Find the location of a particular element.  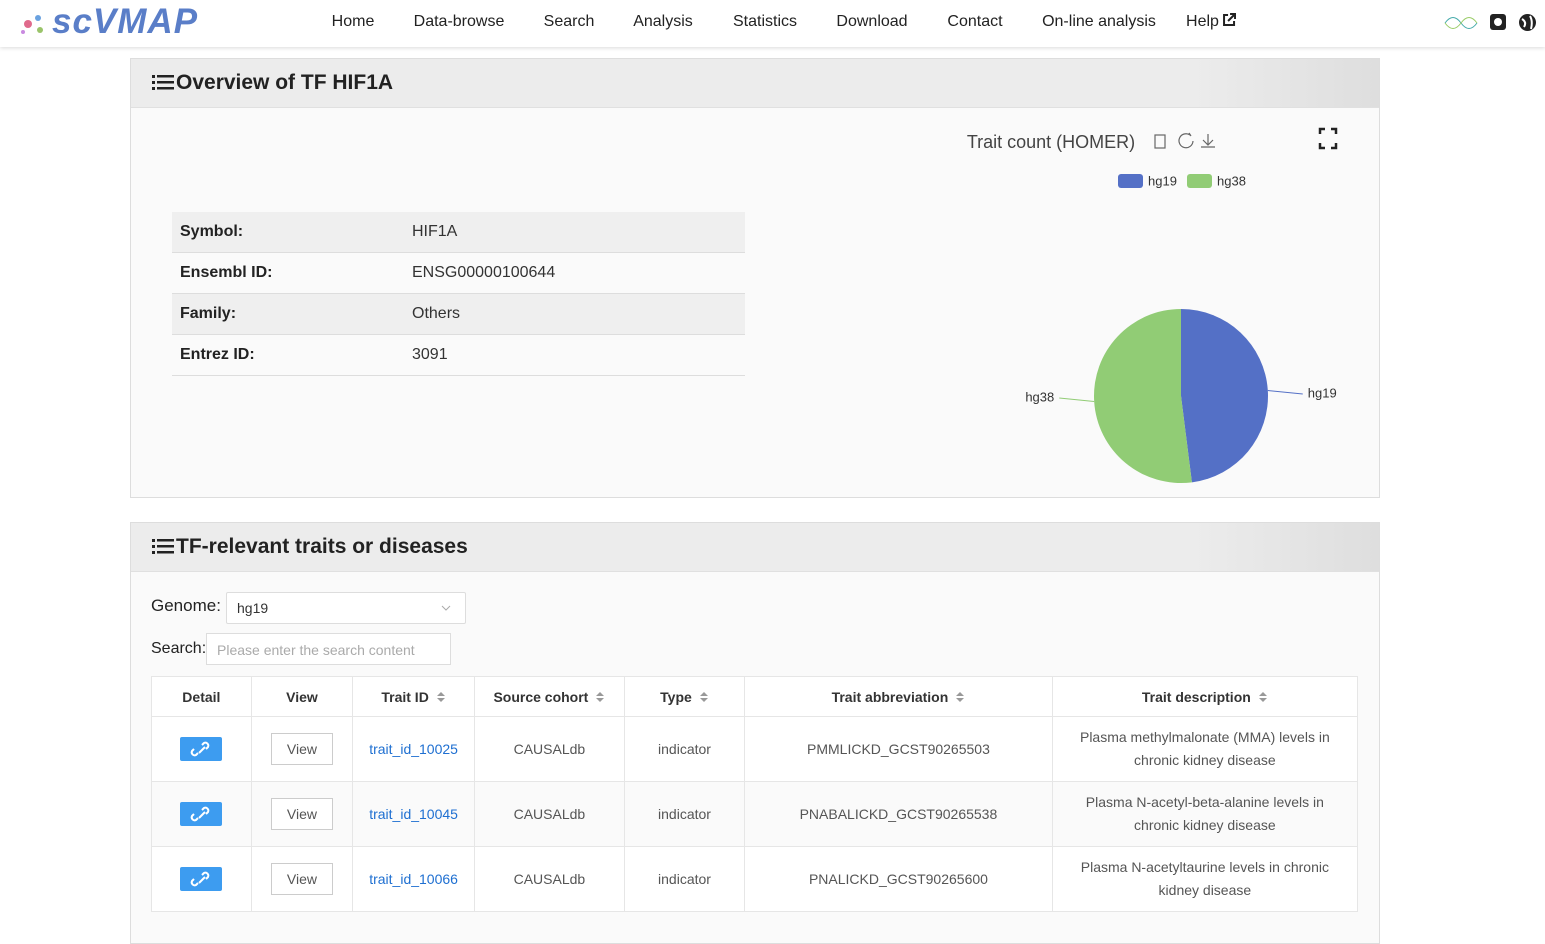

panel-title: TF-relevant traits or diseases is located at coordinates (322, 546).